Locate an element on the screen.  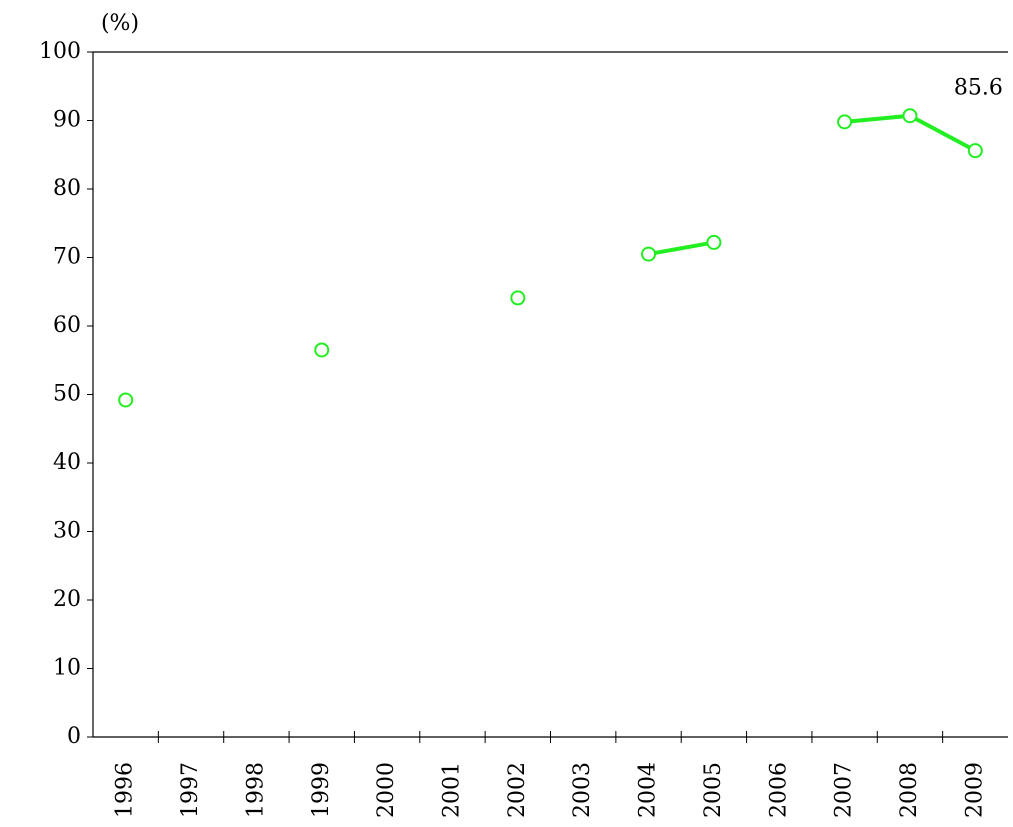
x-tick-label: 2000 is located at coordinates (386, 790).